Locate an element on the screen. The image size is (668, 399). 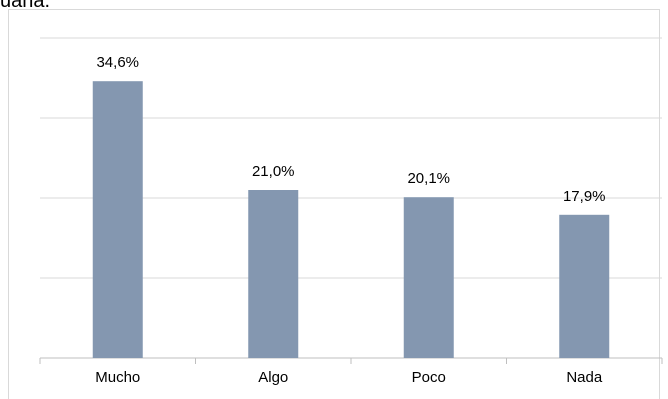
data-label-mucho: 34,6% is located at coordinates (117, 62).